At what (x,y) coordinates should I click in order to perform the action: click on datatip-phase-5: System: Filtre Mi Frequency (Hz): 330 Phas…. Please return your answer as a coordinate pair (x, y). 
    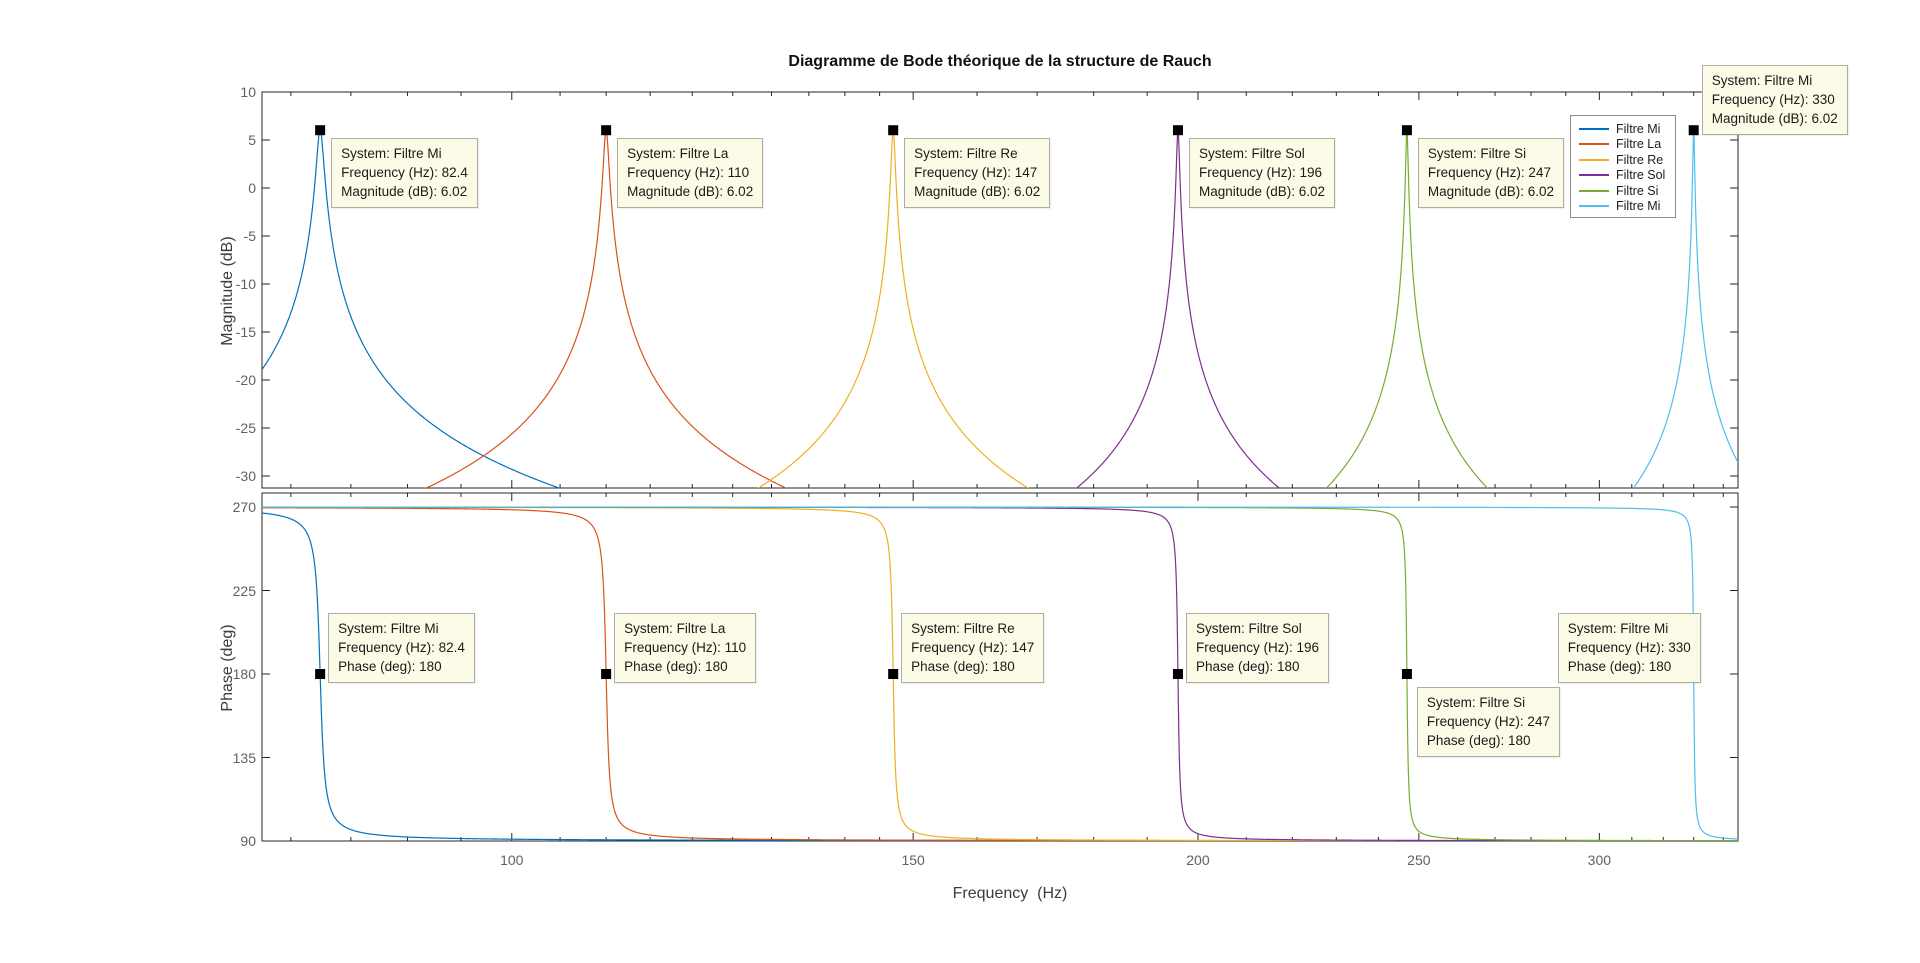
    Looking at the image, I should click on (1629, 648).